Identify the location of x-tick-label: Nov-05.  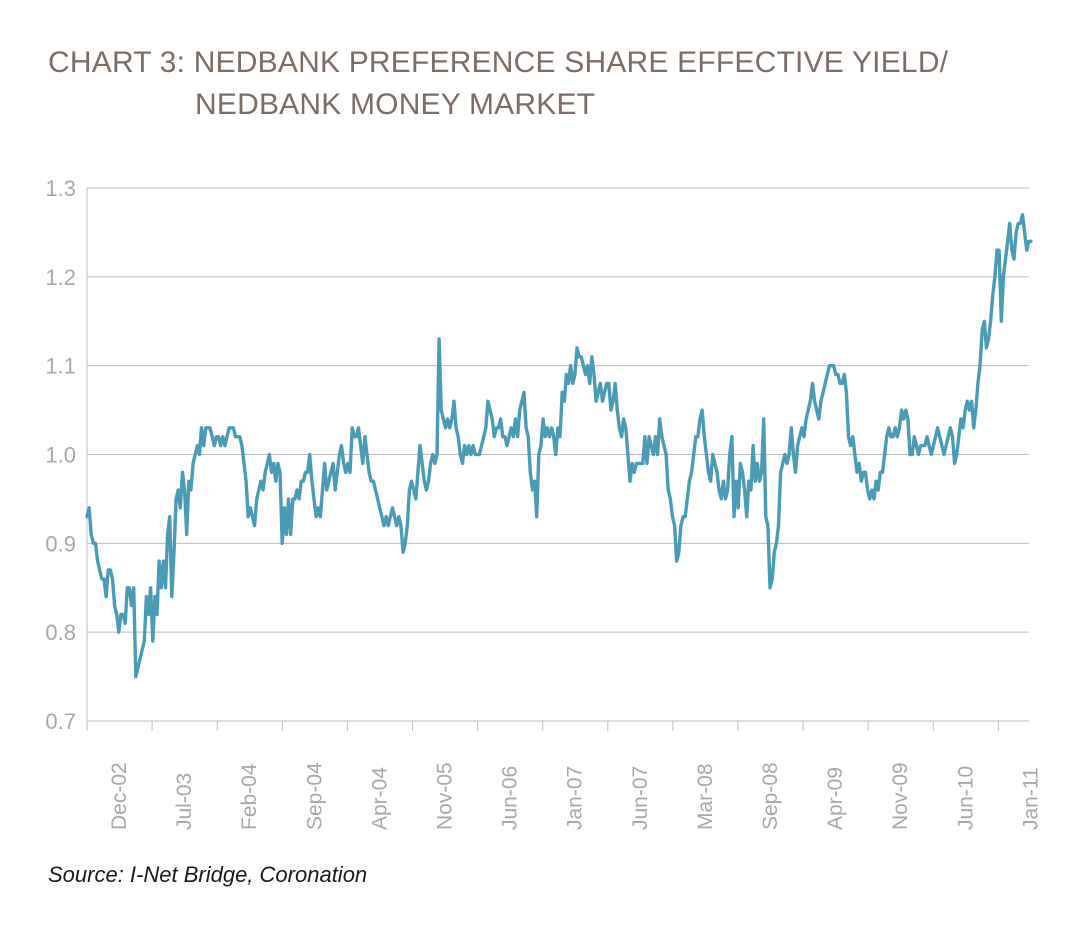
(445, 796).